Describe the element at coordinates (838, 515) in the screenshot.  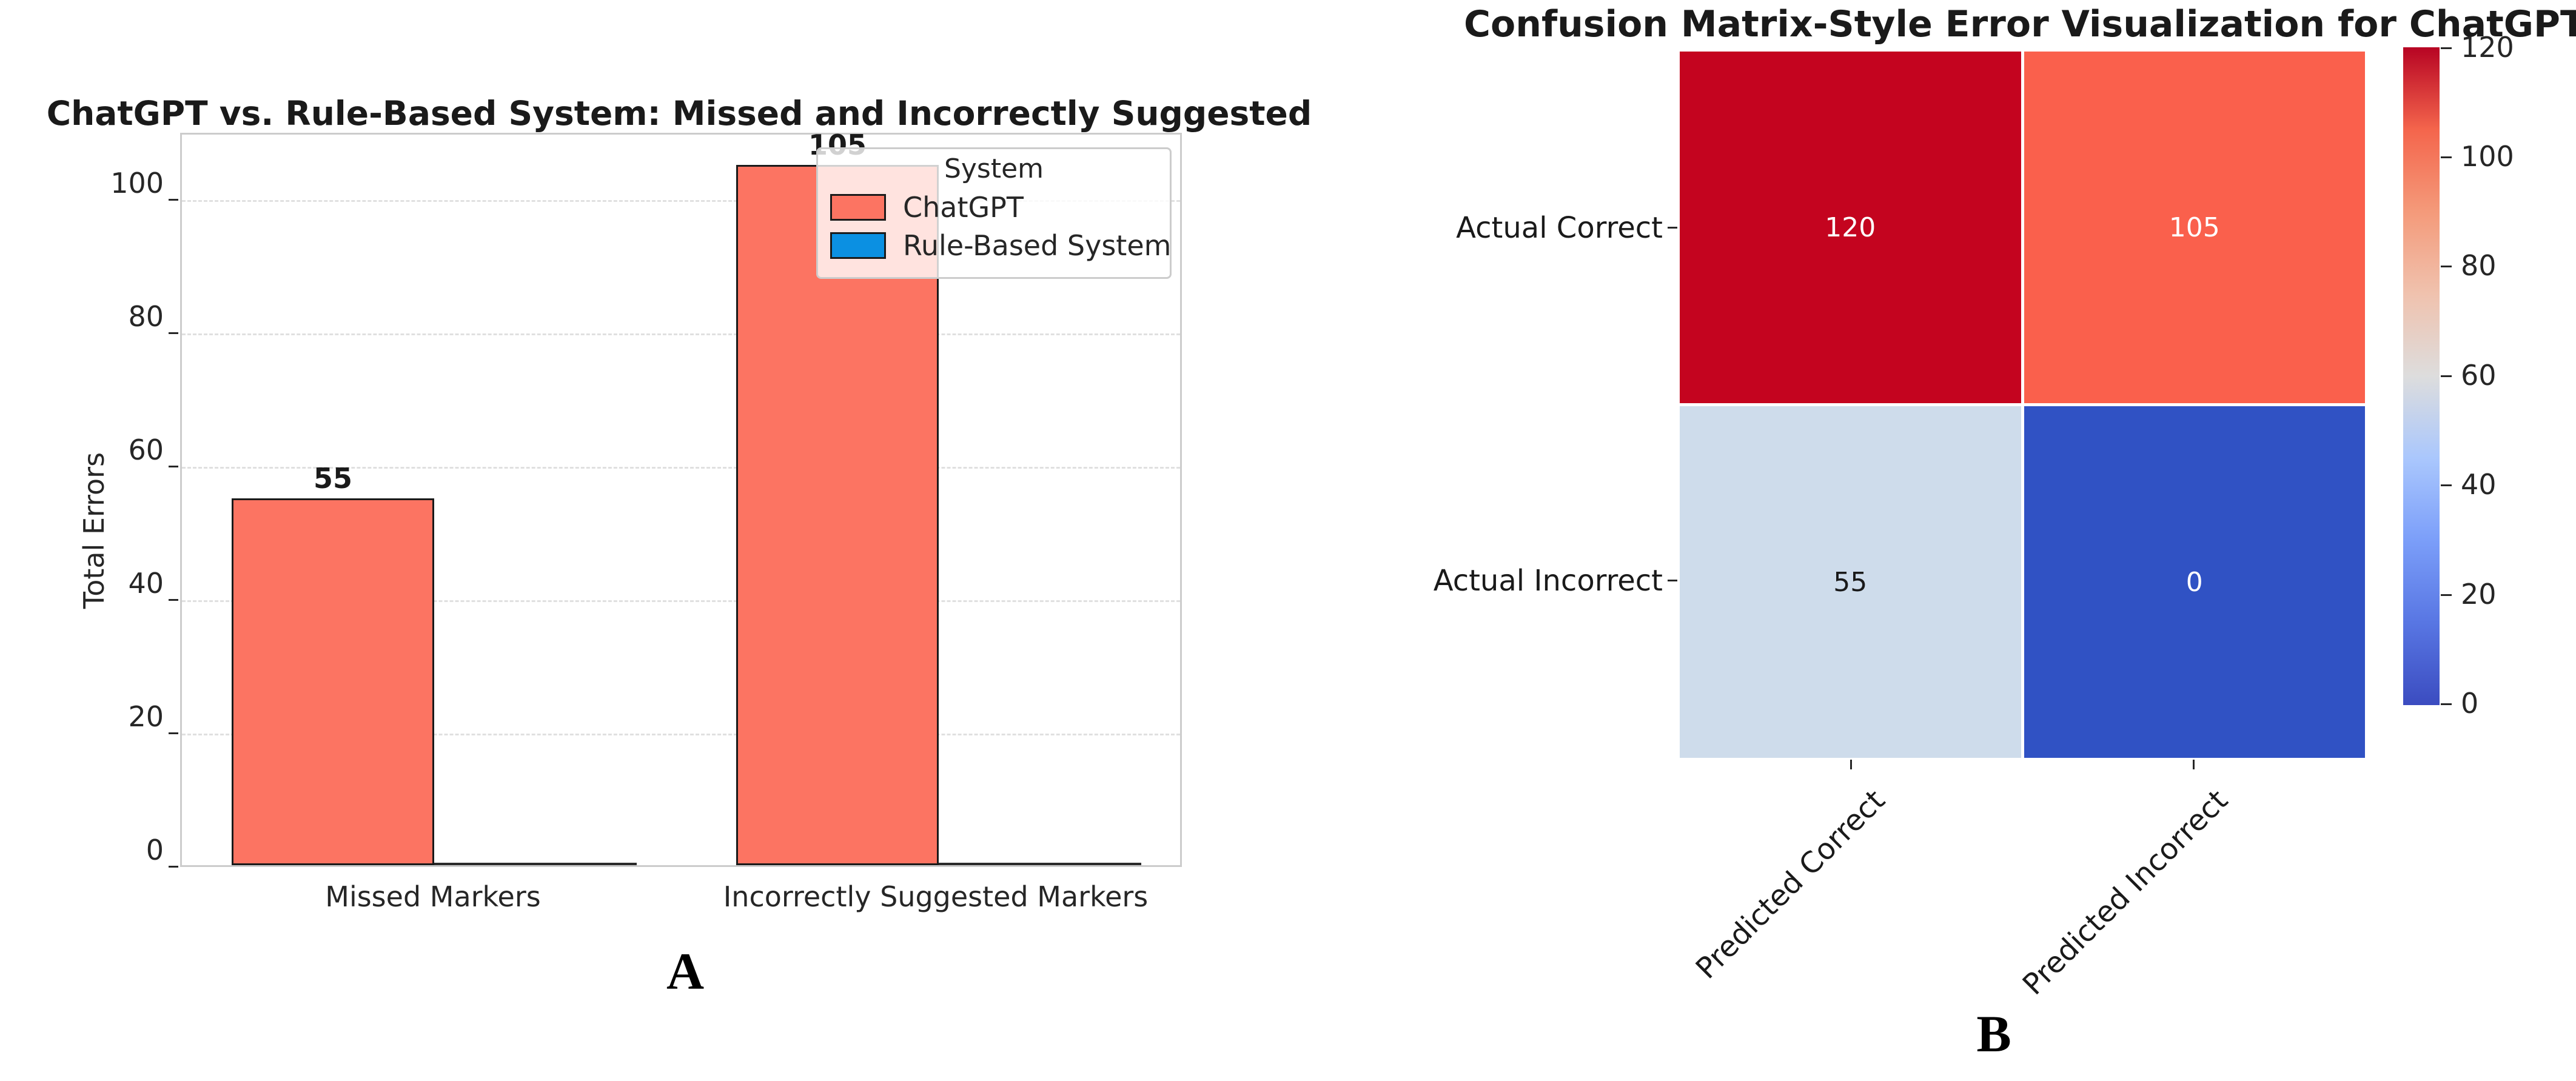
I see `bar-chatgpt-incorrect-markers` at that location.